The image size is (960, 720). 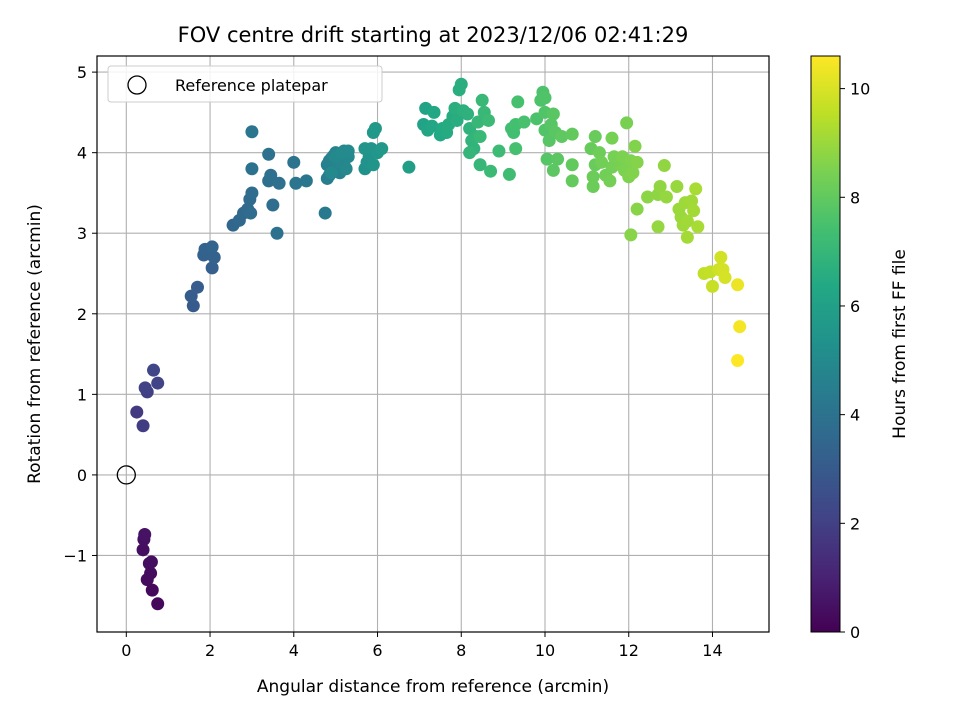 I want to click on x-tick-label: 8, so click(x=461, y=650).